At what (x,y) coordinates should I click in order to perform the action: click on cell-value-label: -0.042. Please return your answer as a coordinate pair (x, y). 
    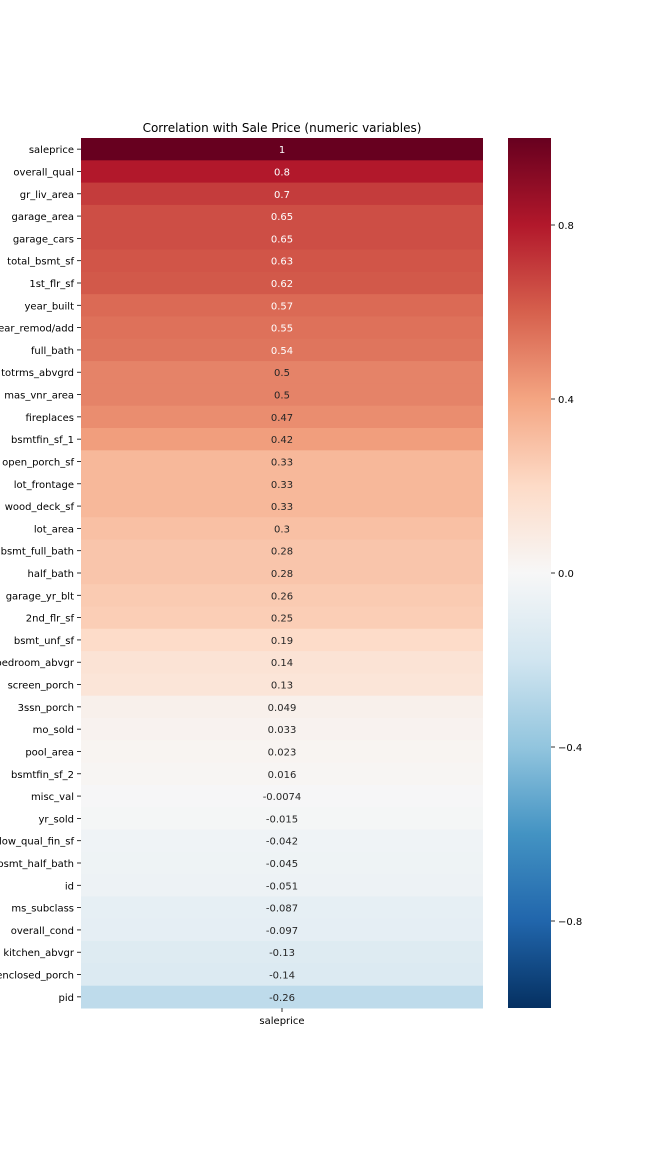
    Looking at the image, I should click on (282, 842).